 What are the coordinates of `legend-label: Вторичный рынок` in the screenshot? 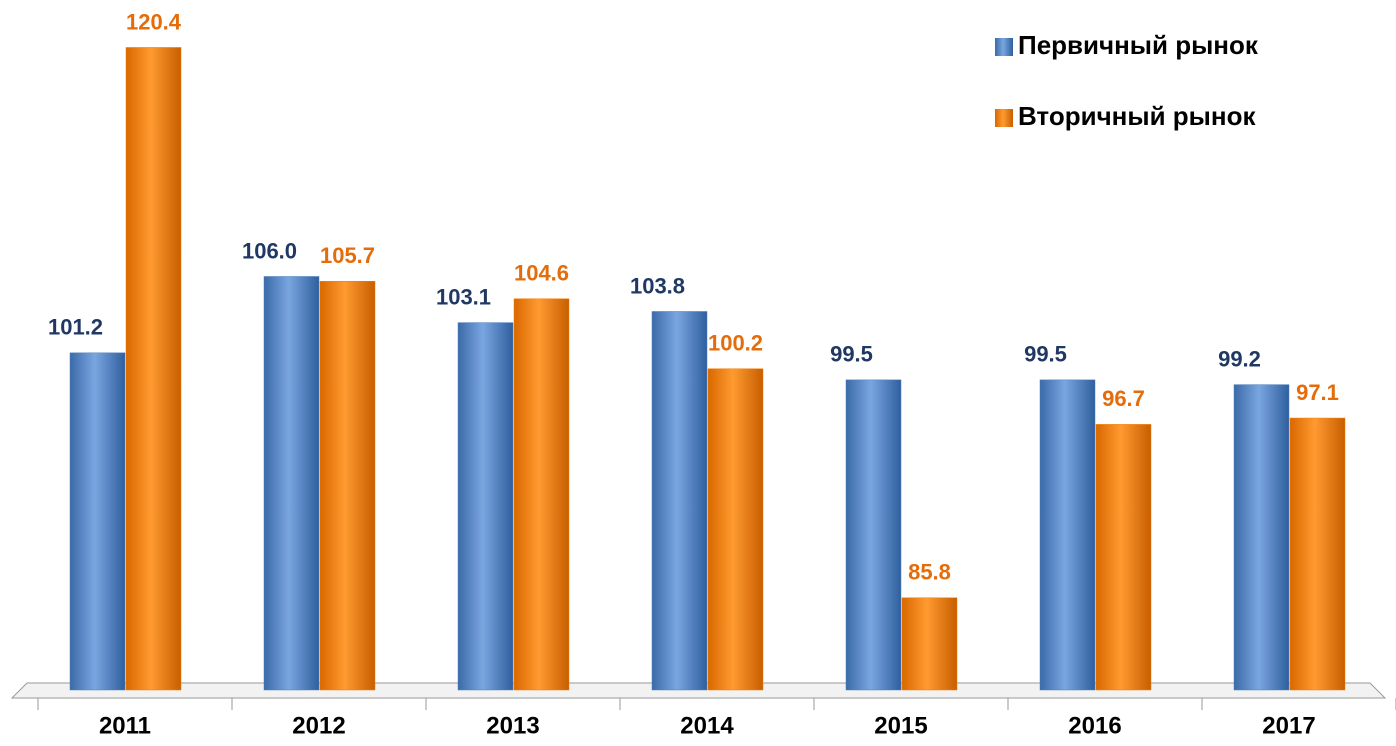 It's located at (1137, 116).